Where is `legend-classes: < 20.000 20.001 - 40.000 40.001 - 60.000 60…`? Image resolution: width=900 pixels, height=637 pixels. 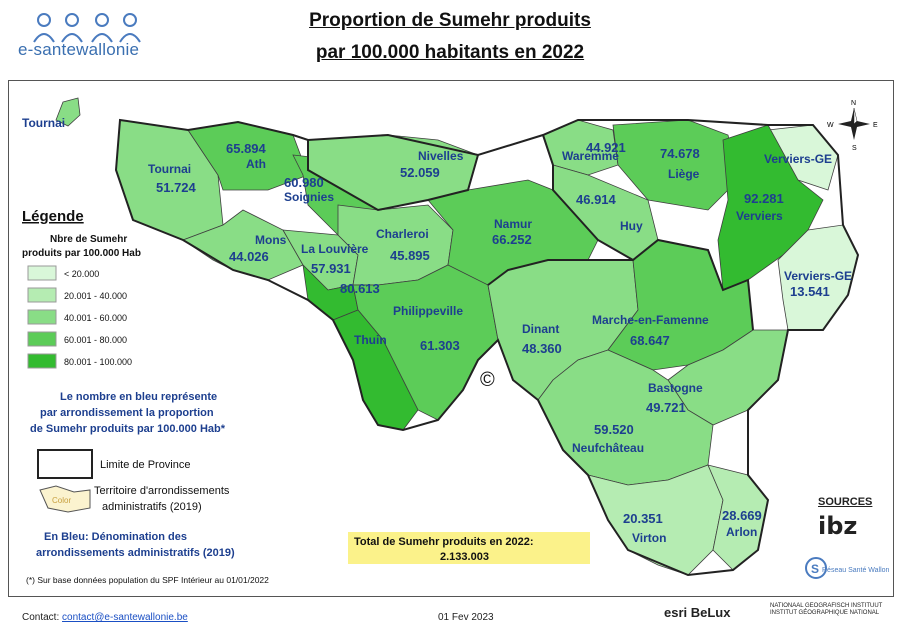 legend-classes: < 20.000 20.001 - 40.000 40.001 - 60.000 60… is located at coordinates (79, 317).